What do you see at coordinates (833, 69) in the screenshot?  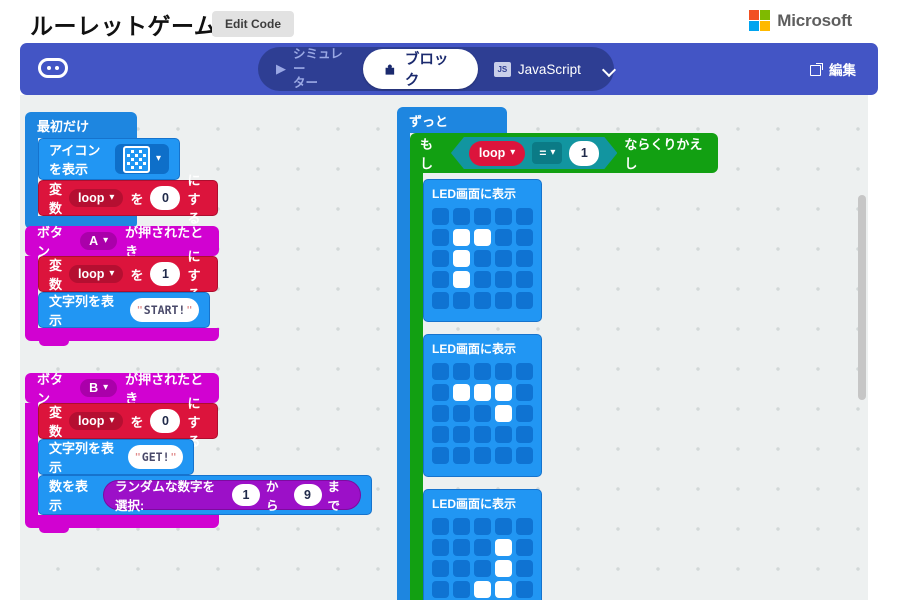 I see `edit-button: 編集` at bounding box center [833, 69].